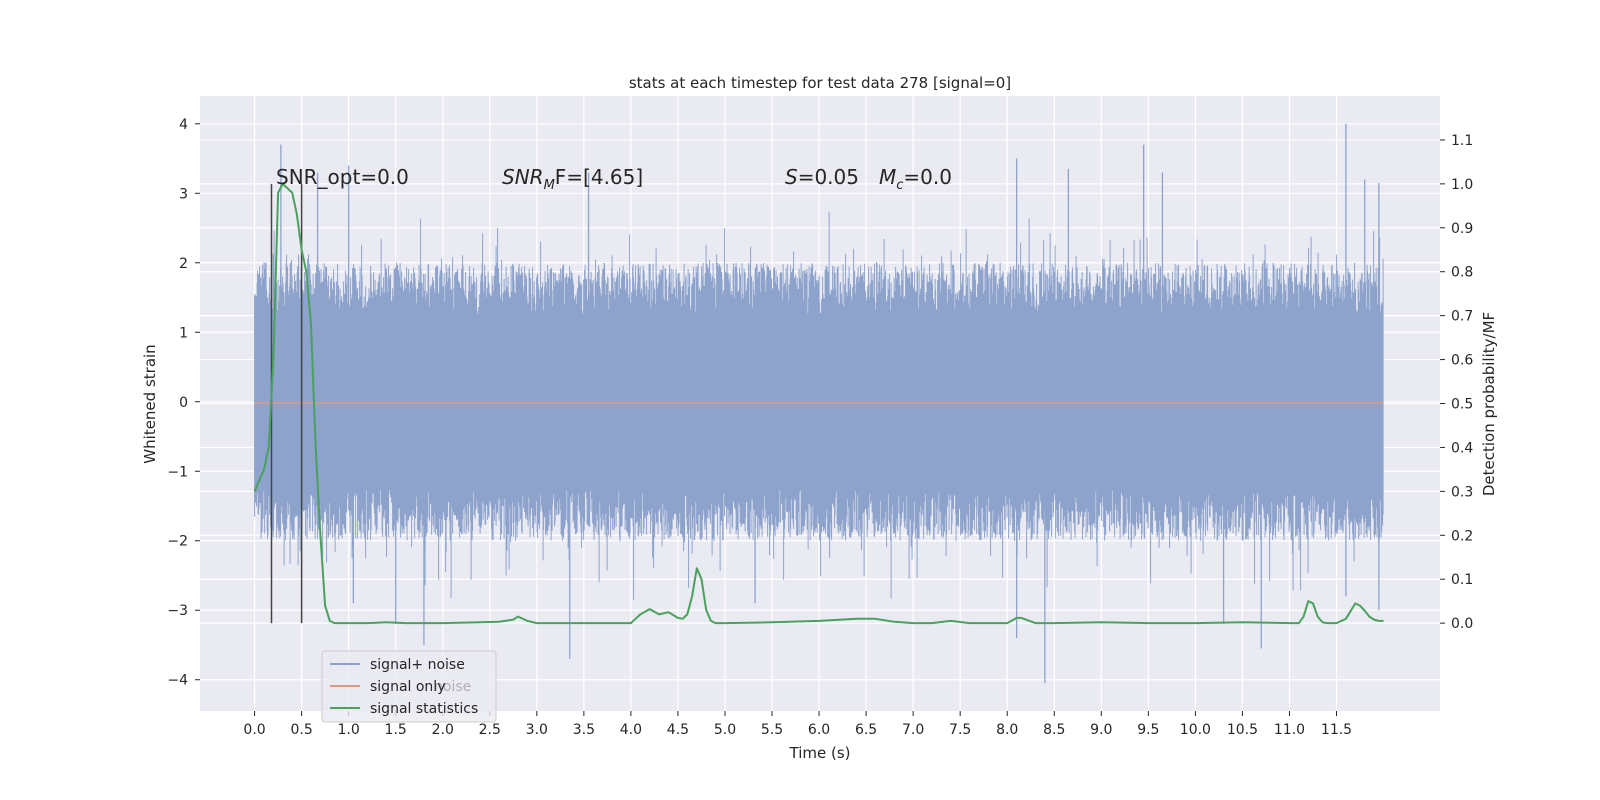  What do you see at coordinates (349, 730) in the screenshot?
I see `x-tick-label-2: 1.0` at bounding box center [349, 730].